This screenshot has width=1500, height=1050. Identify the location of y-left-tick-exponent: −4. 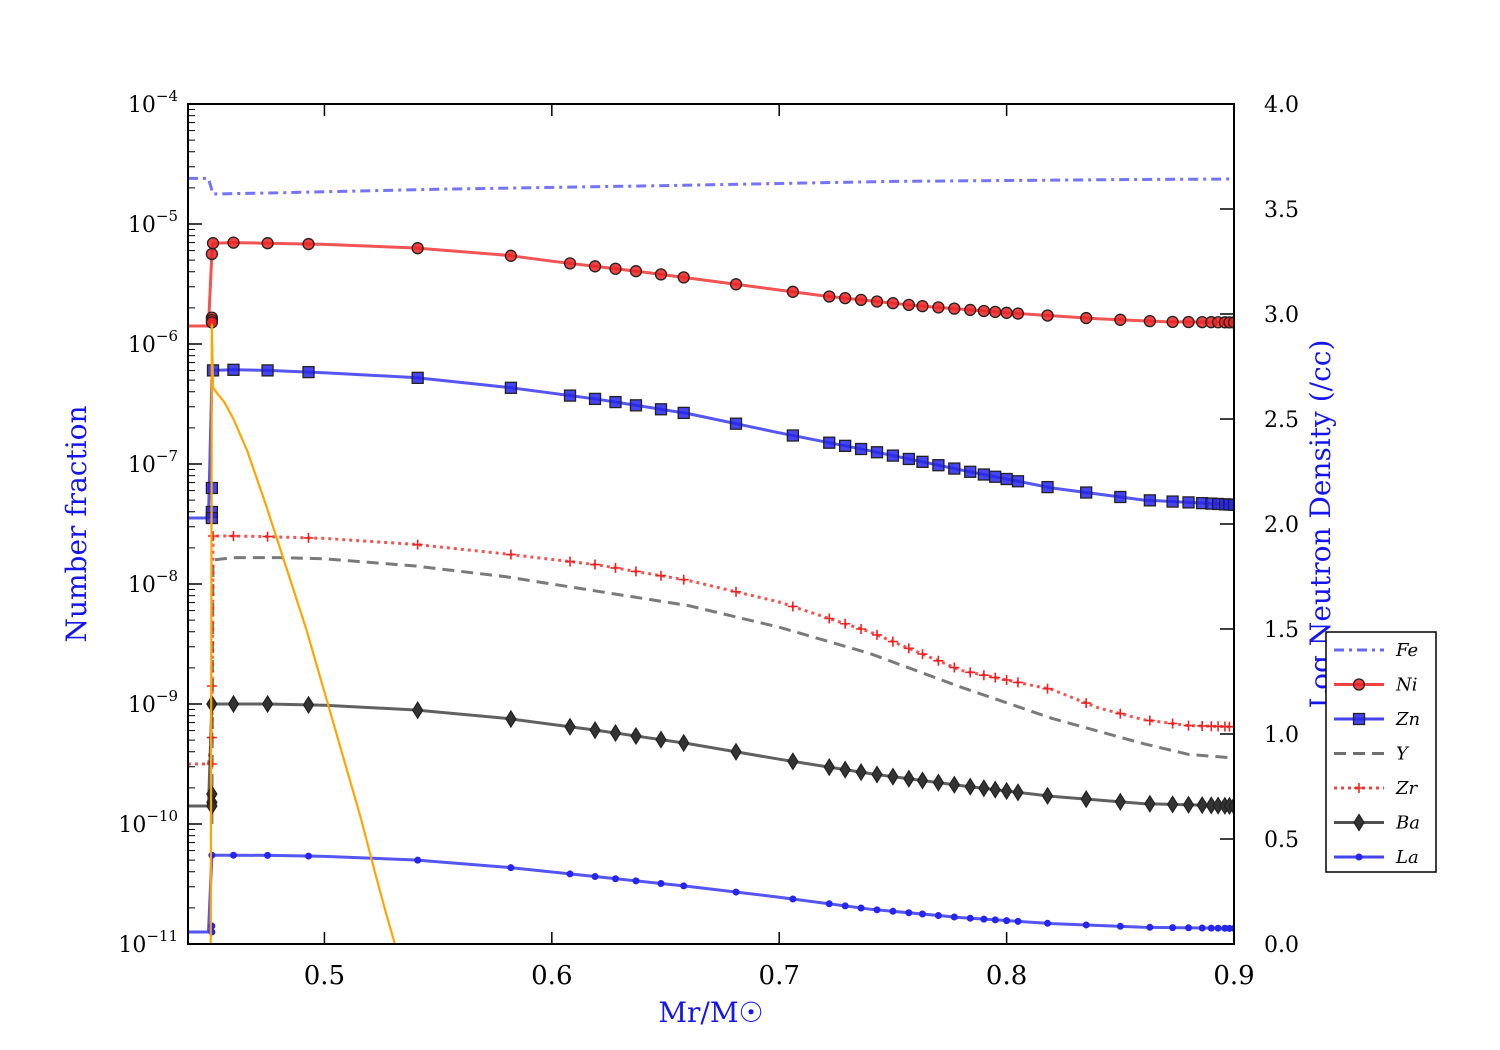
(167, 96).